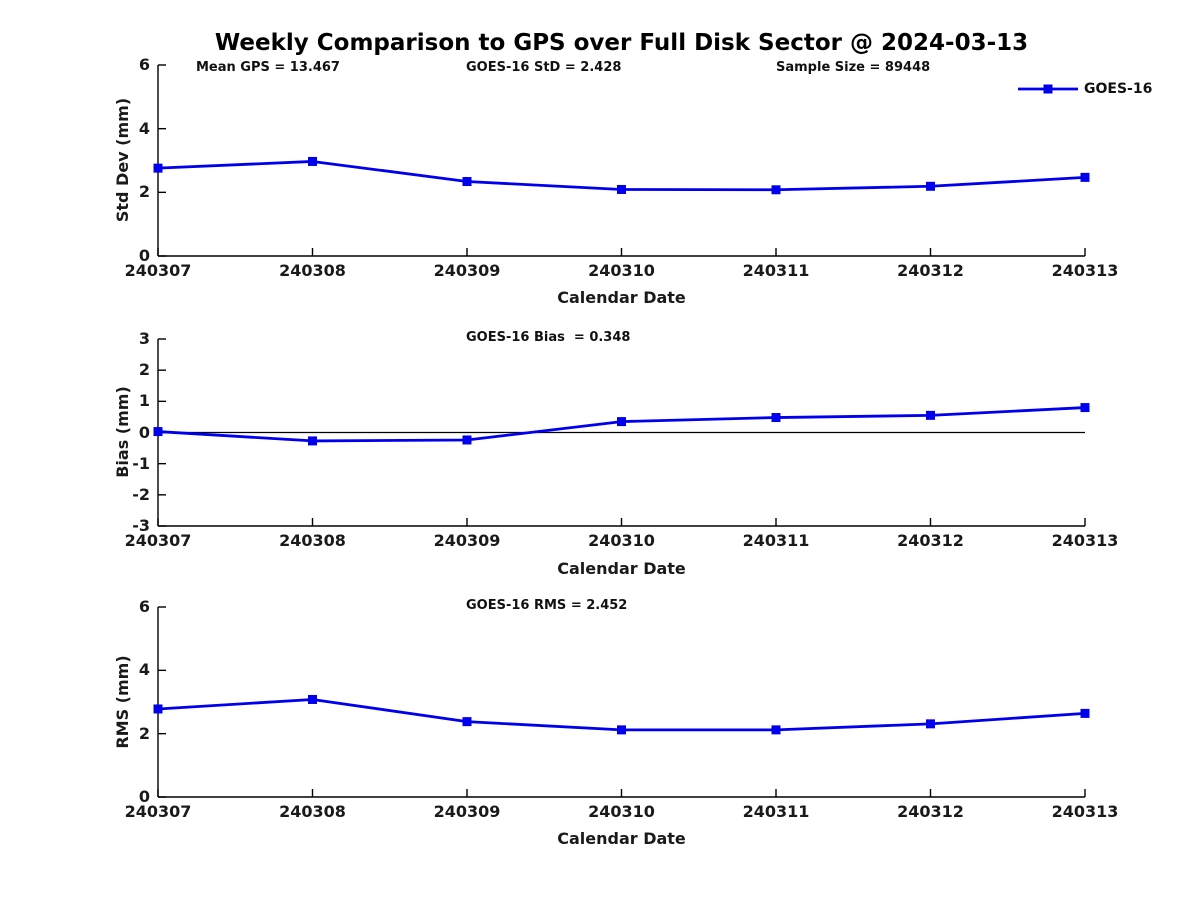 The image size is (1200, 900). I want to click on bias-y-tick-label: 1, so click(144, 401).